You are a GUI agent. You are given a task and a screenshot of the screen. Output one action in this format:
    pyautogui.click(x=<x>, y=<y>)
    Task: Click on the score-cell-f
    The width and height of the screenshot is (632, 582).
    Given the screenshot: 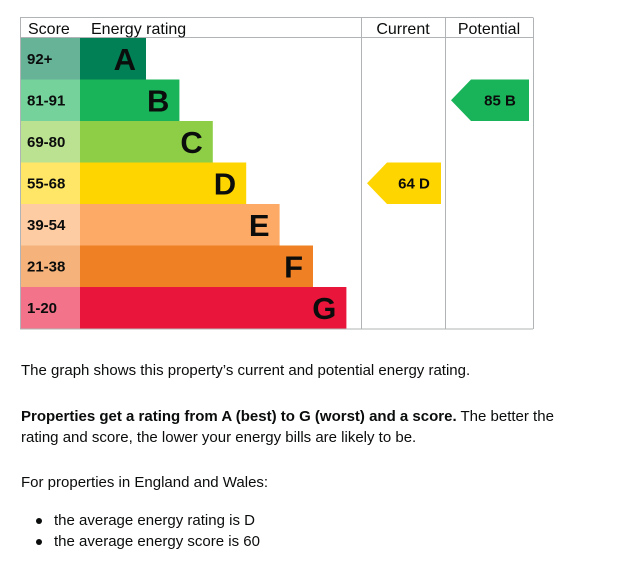 What is the action you would take?
    pyautogui.click(x=50, y=266)
    